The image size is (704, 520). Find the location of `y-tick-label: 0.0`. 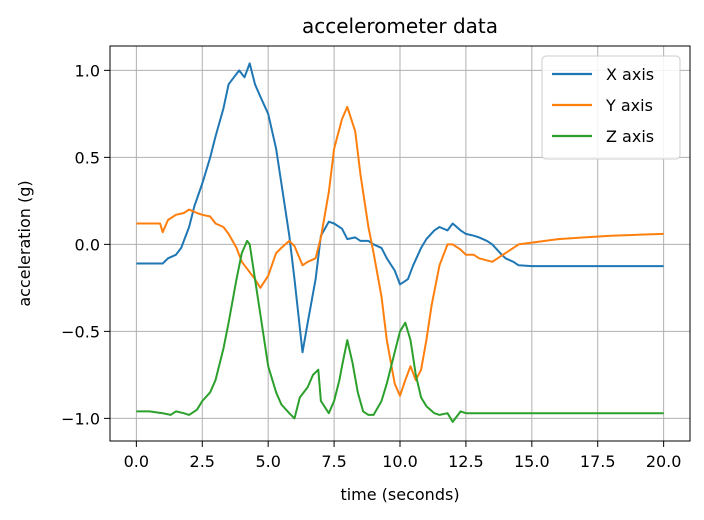

y-tick-label: 0.0 is located at coordinates (87, 244).